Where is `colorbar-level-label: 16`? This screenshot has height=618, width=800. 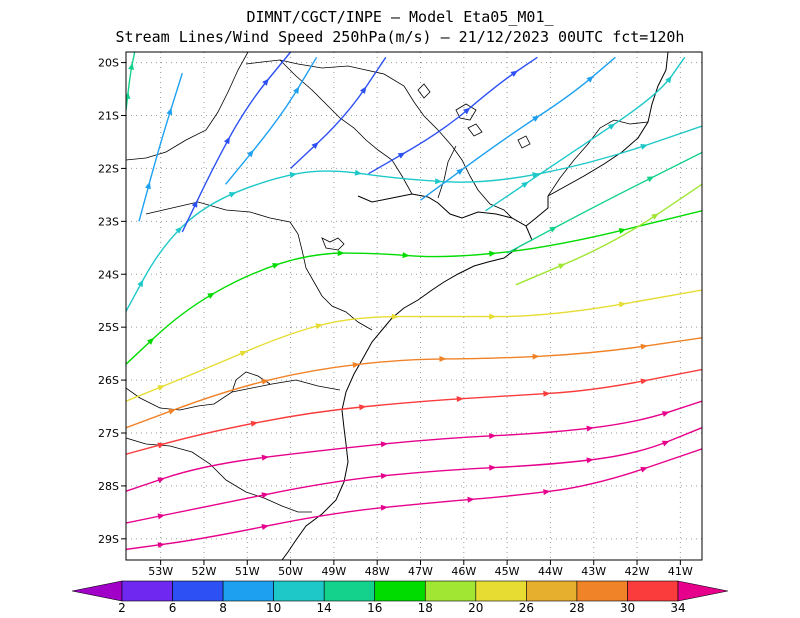 colorbar-level-label: 16 is located at coordinates (374, 608).